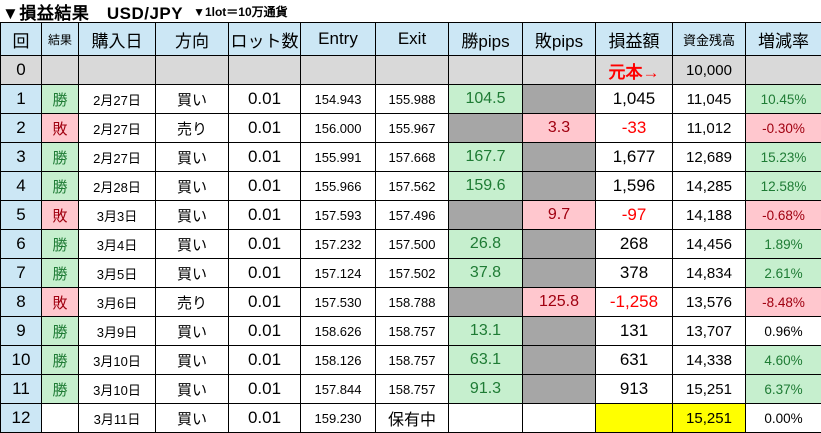 The image size is (821, 433). Describe the element at coordinates (783, 215) in the screenshot. I see `cell-change-rate: -0.68%` at that location.